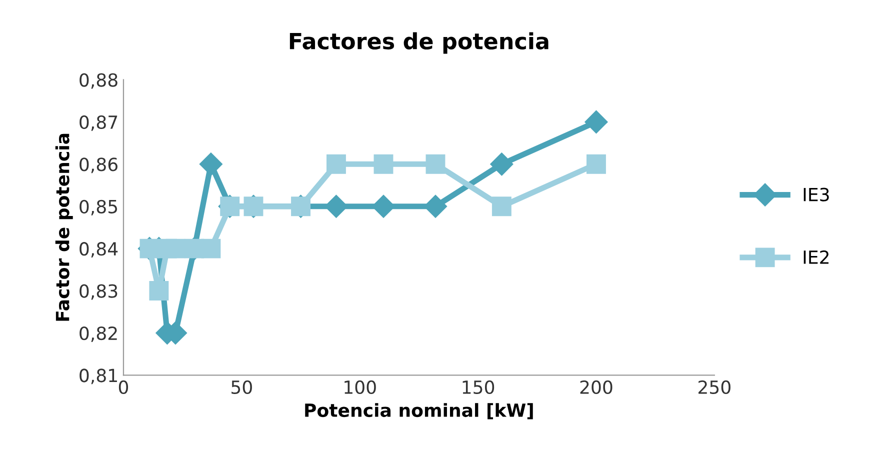 This screenshot has width=882, height=469. What do you see at coordinates (99, 166) in the screenshot?
I see `y-tick-label: 0,86` at bounding box center [99, 166].